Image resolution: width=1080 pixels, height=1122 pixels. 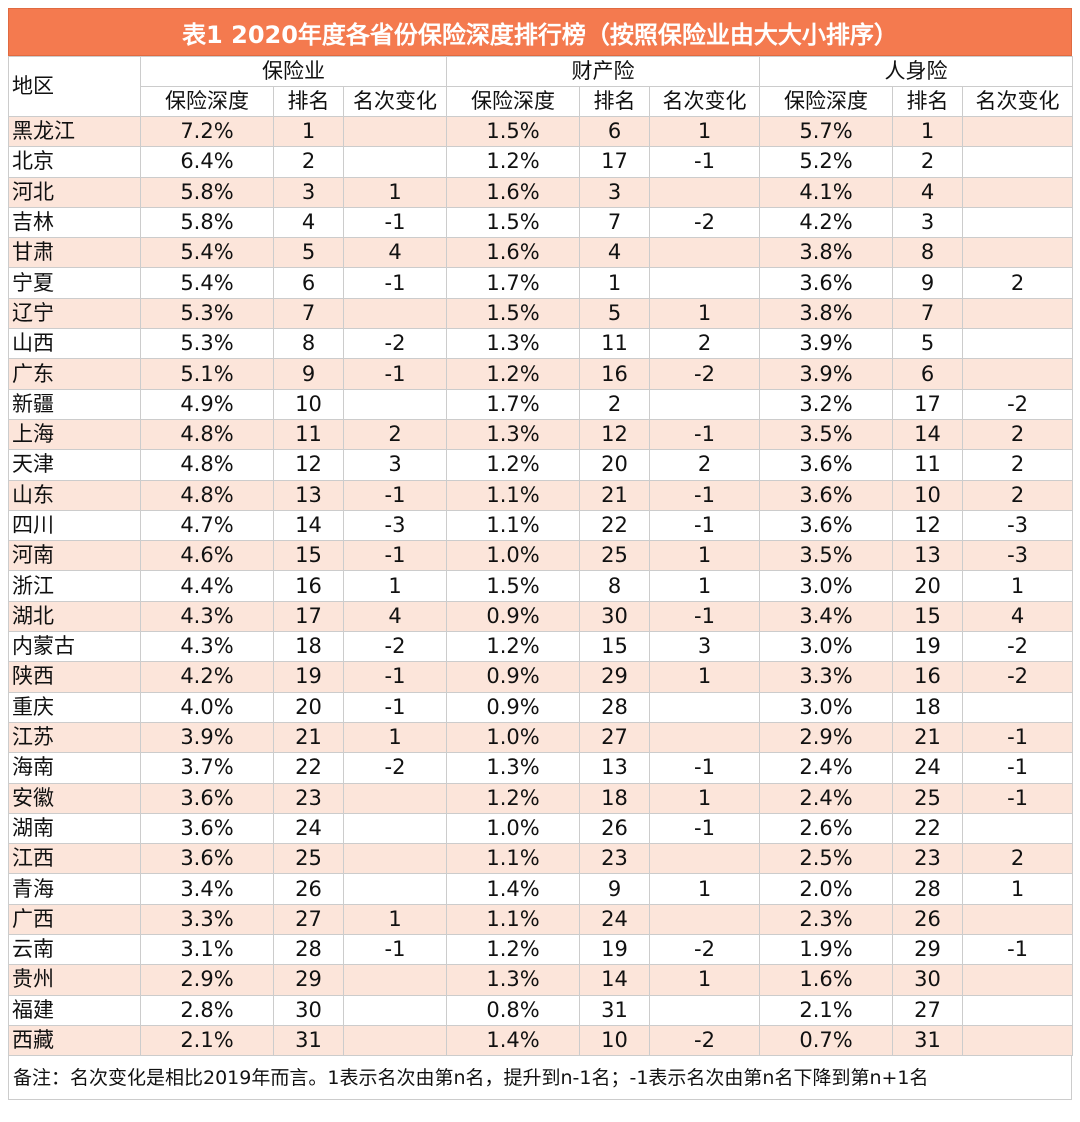 What do you see at coordinates (74, 737) in the screenshot?
I see `region-cell: 江苏` at bounding box center [74, 737].